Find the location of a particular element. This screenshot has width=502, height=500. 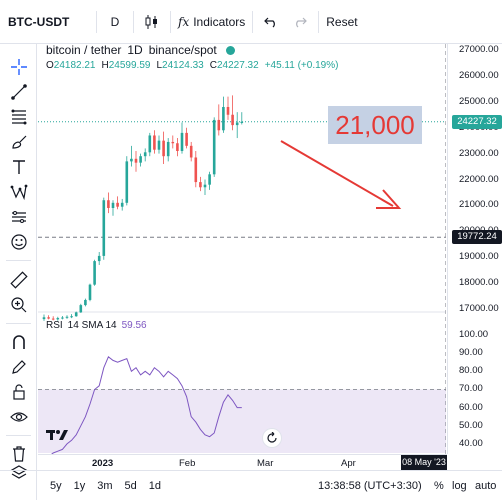

arrow-line is located at coordinates (337, 173).